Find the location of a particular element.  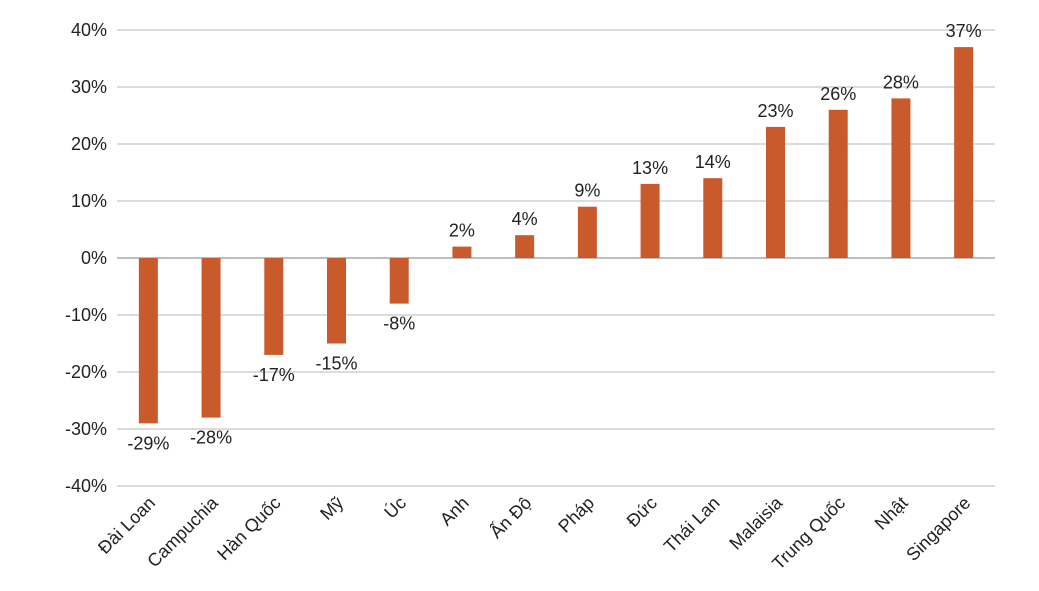

y-tick-label: -40% is located at coordinates (86, 486).